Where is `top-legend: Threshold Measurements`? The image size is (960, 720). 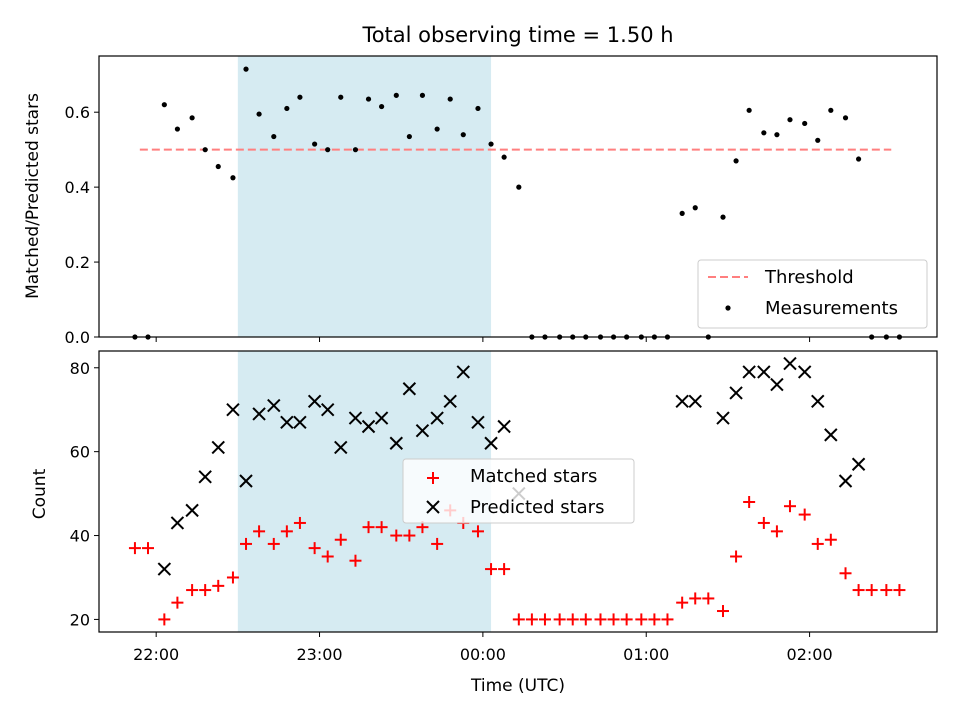 top-legend: Threshold Measurements is located at coordinates (812, 294).